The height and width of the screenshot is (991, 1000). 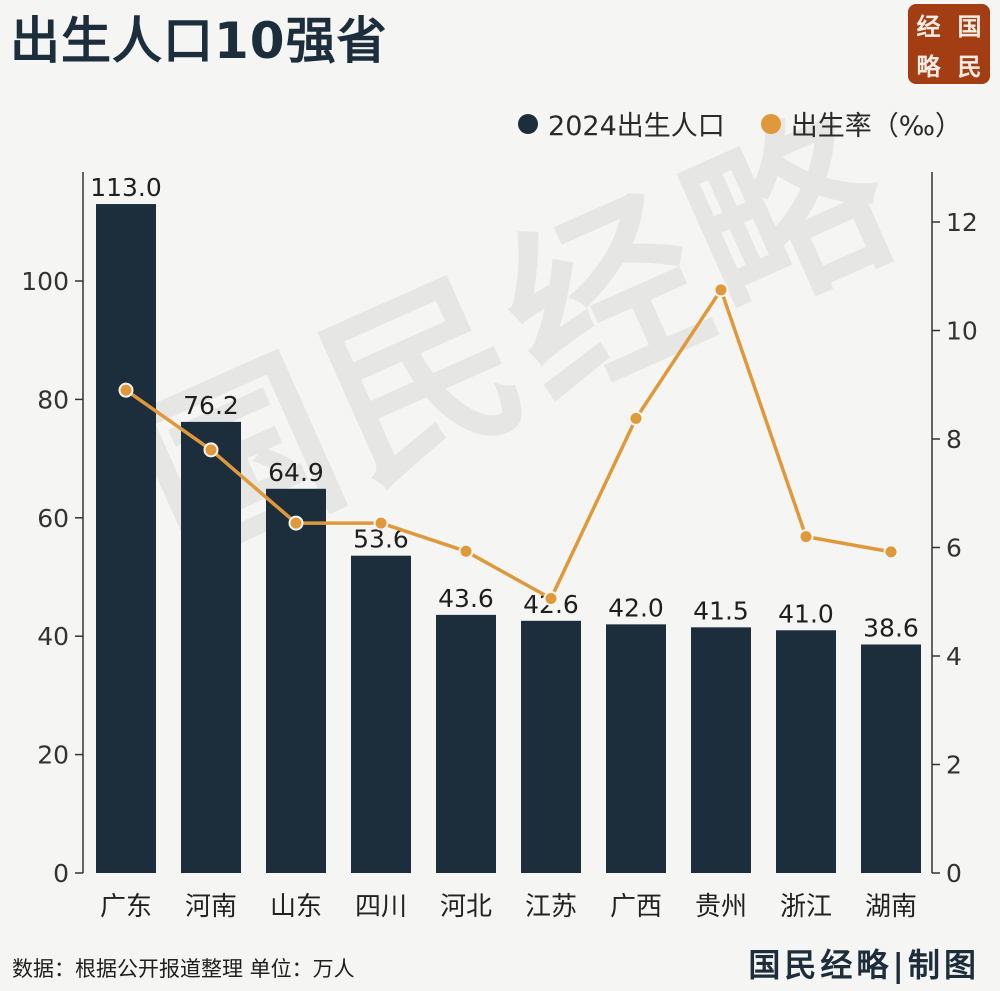 I want to click on logo-char: 国, so click(x=969, y=26).